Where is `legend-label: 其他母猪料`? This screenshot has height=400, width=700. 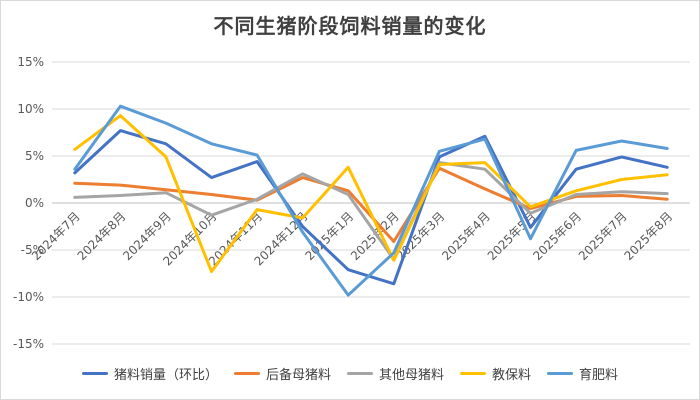
legend-label: 其他母猪料 is located at coordinates (411, 375).